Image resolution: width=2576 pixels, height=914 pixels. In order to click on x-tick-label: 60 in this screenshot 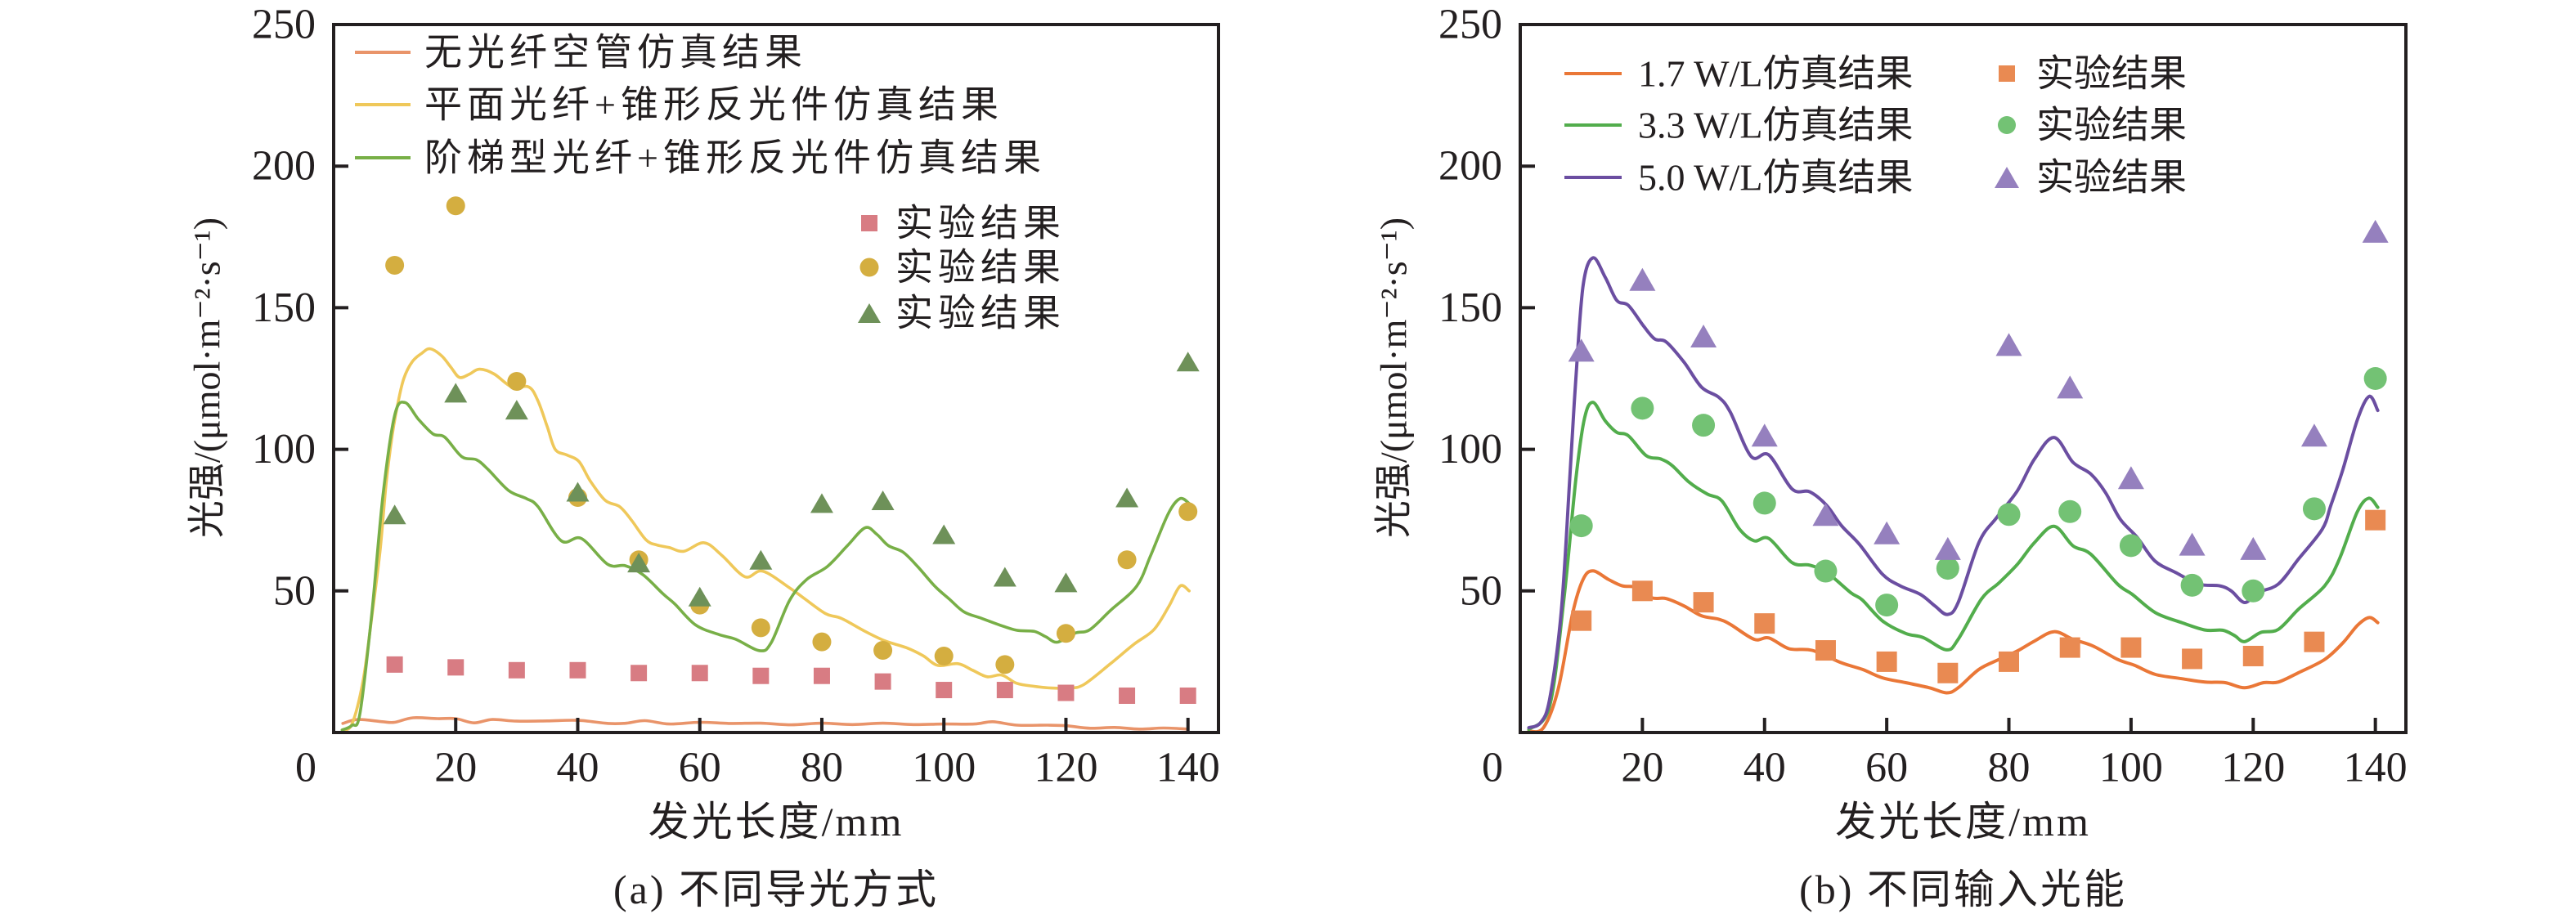, I will do `click(700, 768)`.